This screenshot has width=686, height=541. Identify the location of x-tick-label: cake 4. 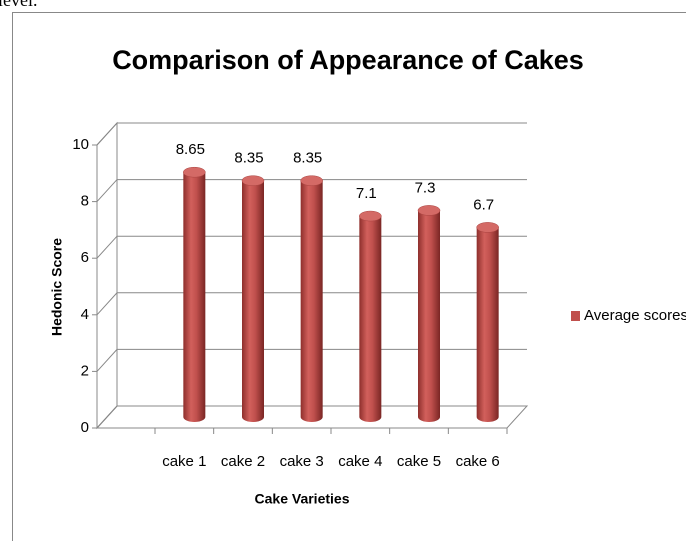
(360, 461).